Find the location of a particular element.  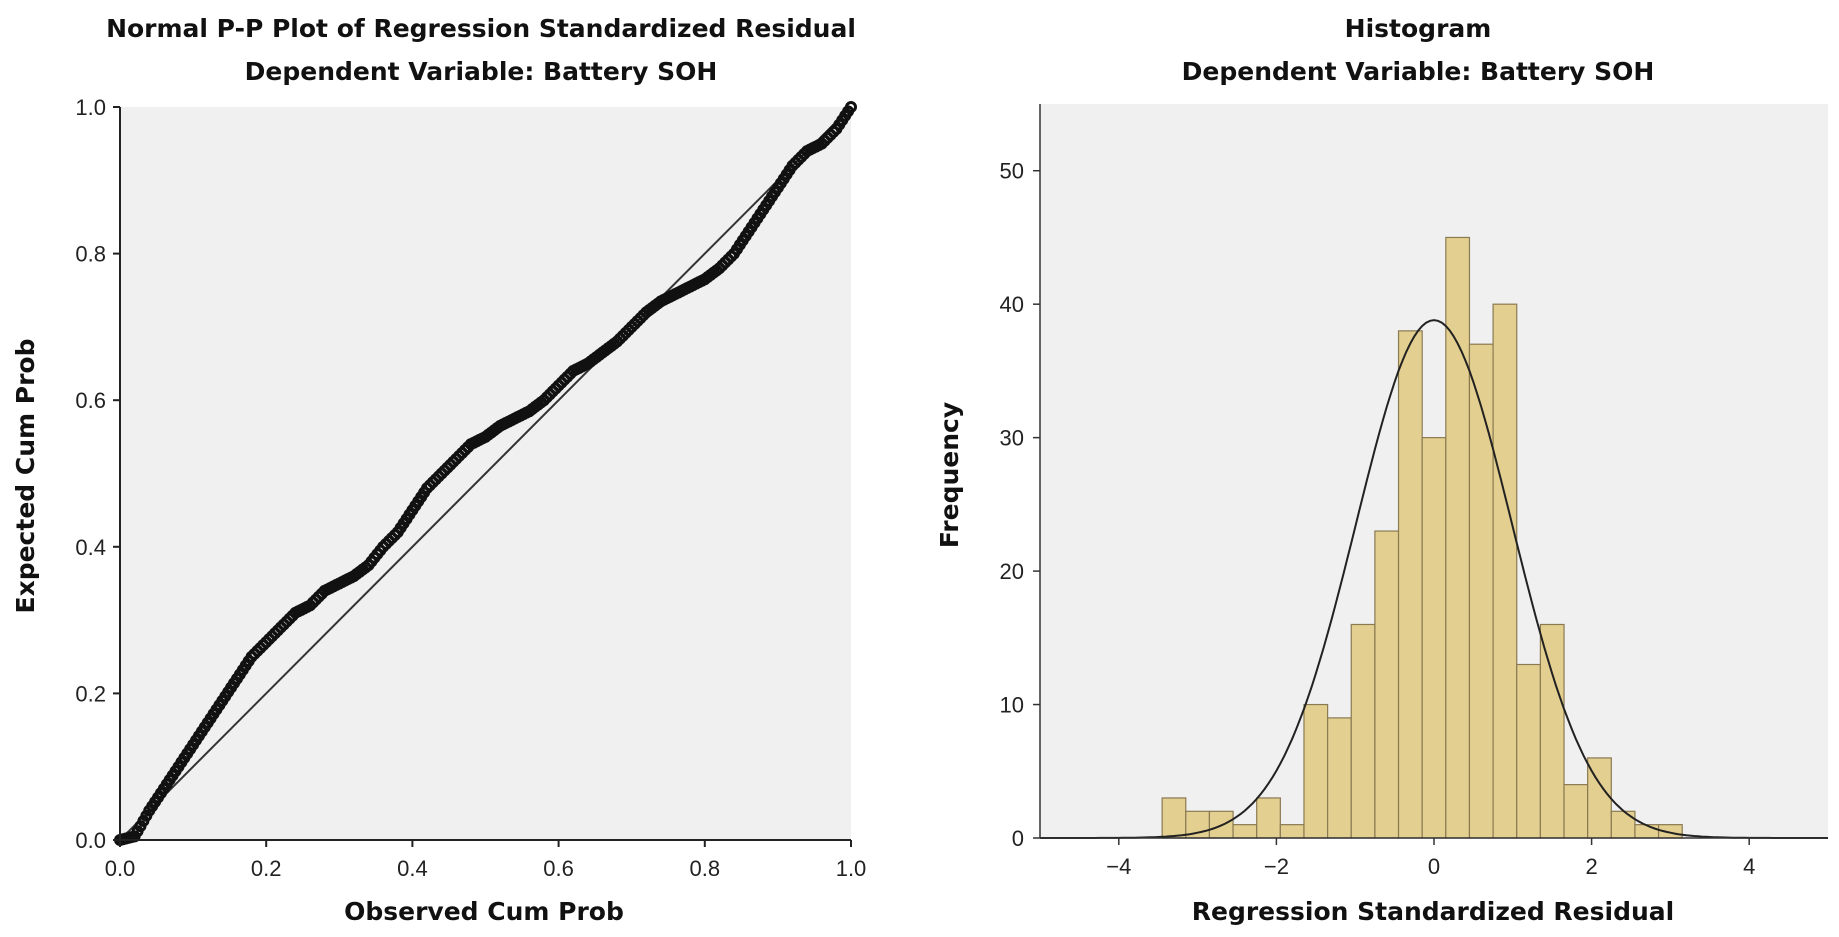

pp-x-tick-label: 1.0 is located at coordinates (851, 868).